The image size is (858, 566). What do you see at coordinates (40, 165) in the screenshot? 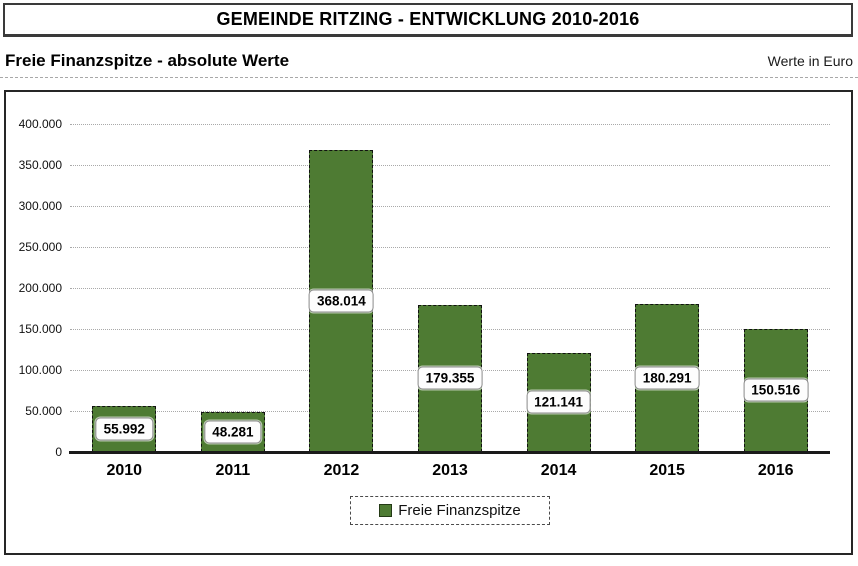
I see `y-axis-tick-label: 350.000` at bounding box center [40, 165].